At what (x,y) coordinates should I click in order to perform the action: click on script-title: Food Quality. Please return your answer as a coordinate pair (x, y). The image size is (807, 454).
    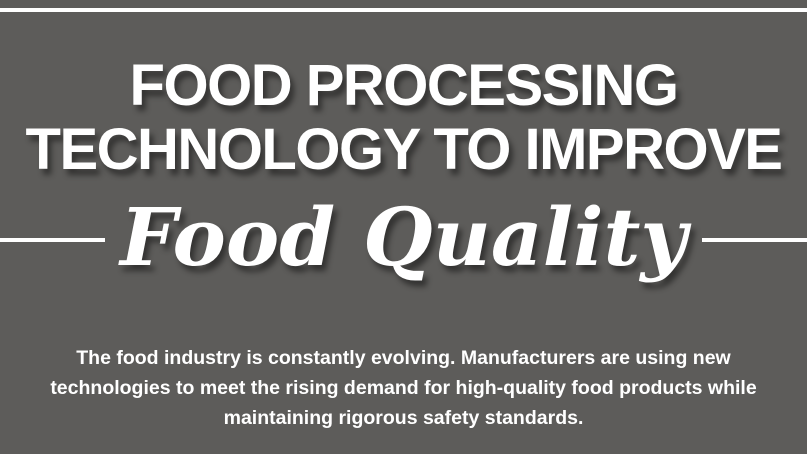
    Looking at the image, I should click on (403, 237).